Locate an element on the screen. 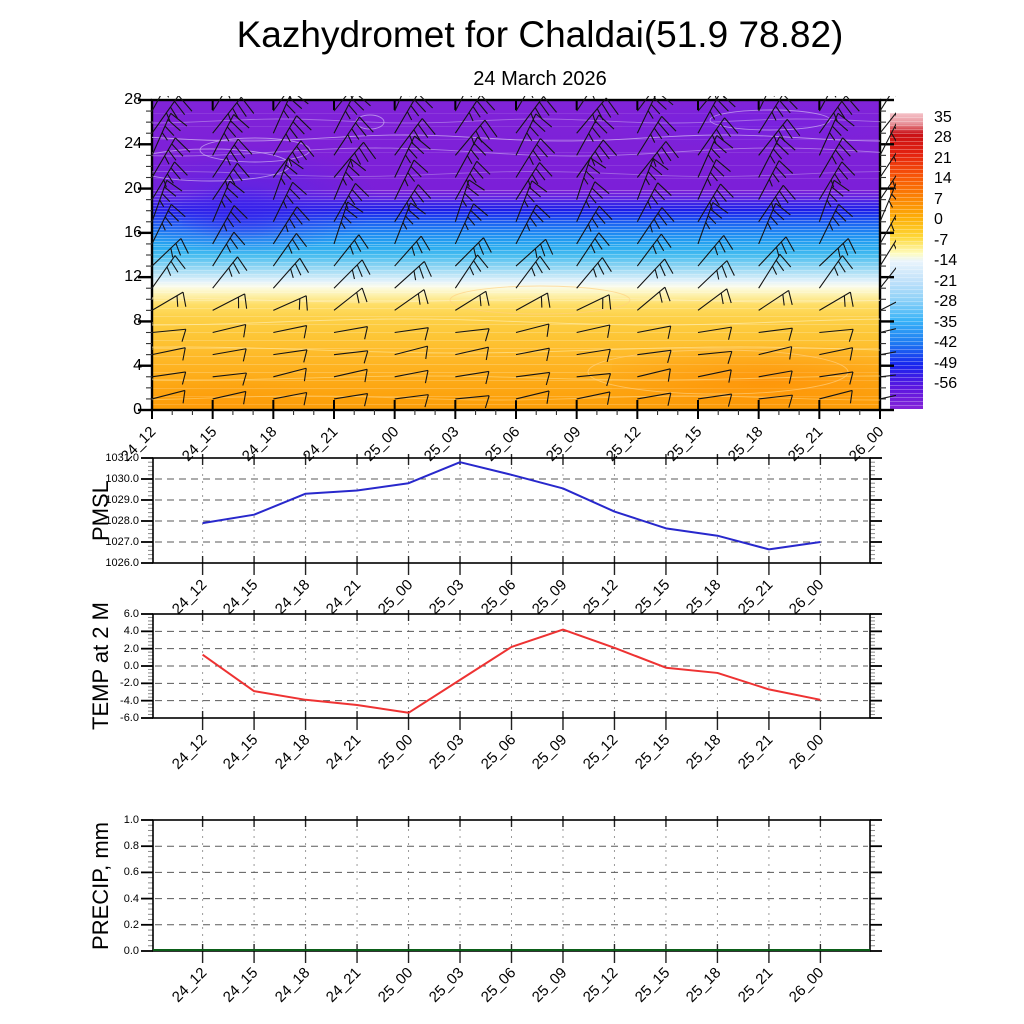 This screenshot has height=1024, width=1024. precip-ytick-label: 0.6 is located at coordinates (131, 872).